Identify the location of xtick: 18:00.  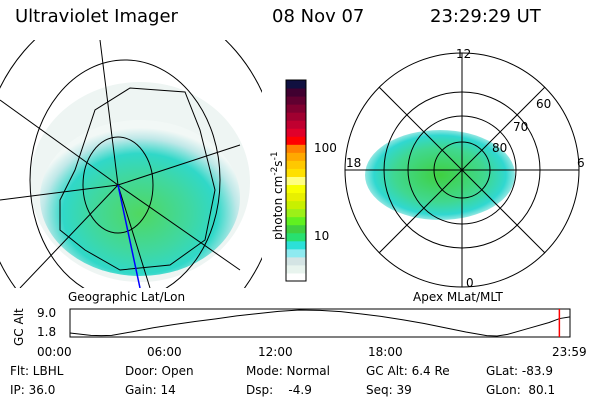
(385, 352).